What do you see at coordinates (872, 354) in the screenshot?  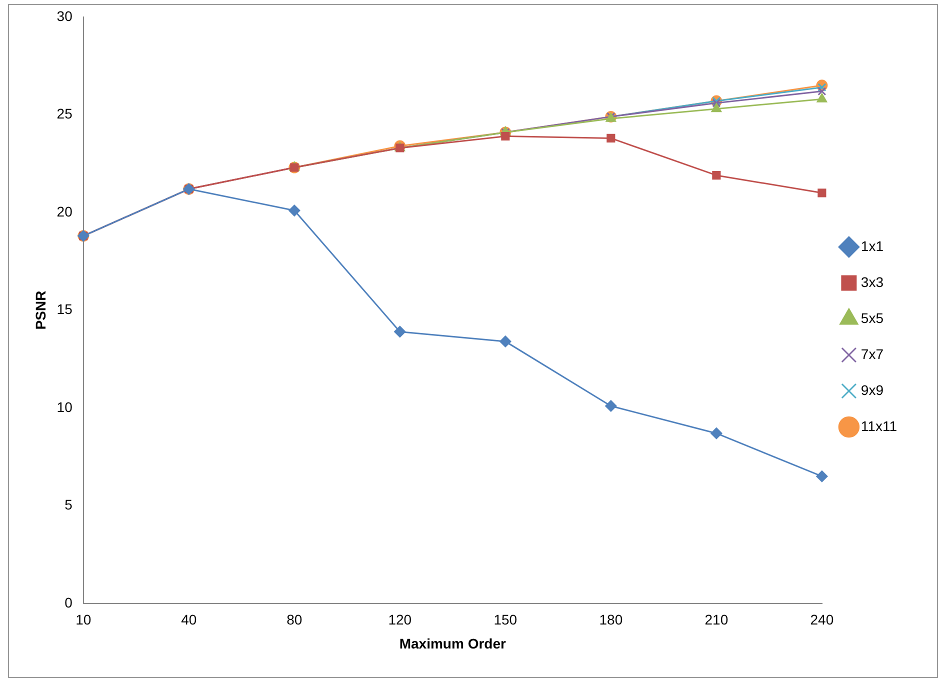 I see `legend-label: 7x7` at bounding box center [872, 354].